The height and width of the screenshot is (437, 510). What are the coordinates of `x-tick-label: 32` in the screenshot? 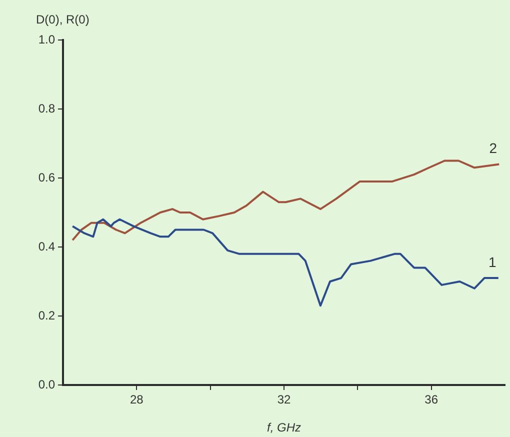 It's located at (284, 399).